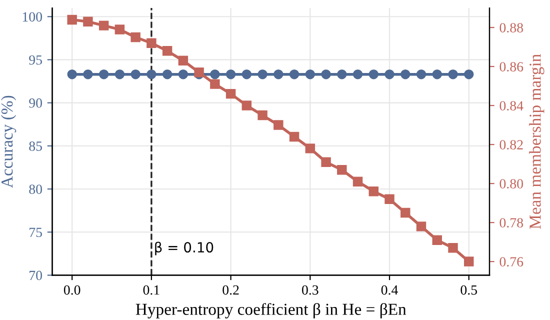 This screenshot has width=550, height=320. I want to click on y2-axis-title: Mean membership margin, so click(536, 141).